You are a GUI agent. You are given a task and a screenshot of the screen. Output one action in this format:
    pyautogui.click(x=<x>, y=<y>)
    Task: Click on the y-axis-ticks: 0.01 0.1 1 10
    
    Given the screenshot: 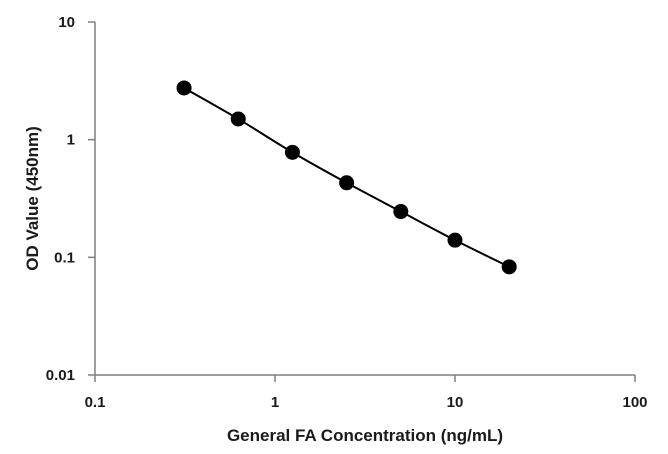 What is the action you would take?
    pyautogui.click(x=70, y=199)
    